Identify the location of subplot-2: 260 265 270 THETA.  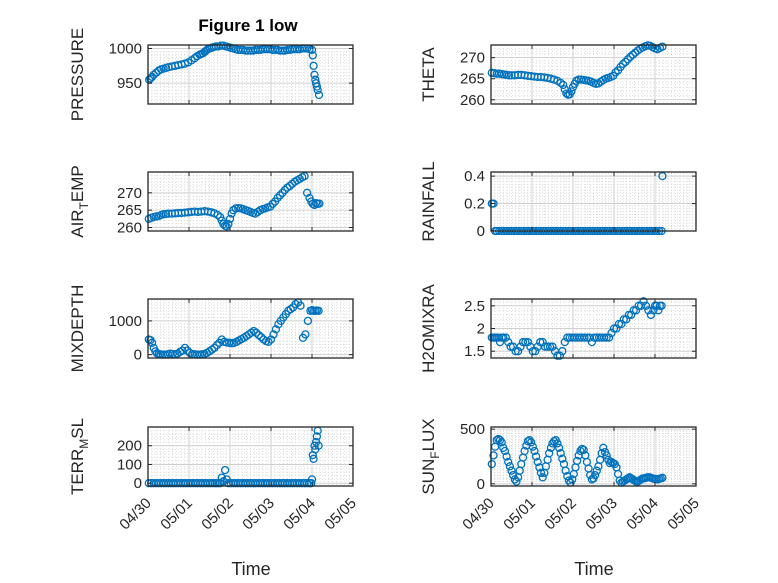
(558, 75).